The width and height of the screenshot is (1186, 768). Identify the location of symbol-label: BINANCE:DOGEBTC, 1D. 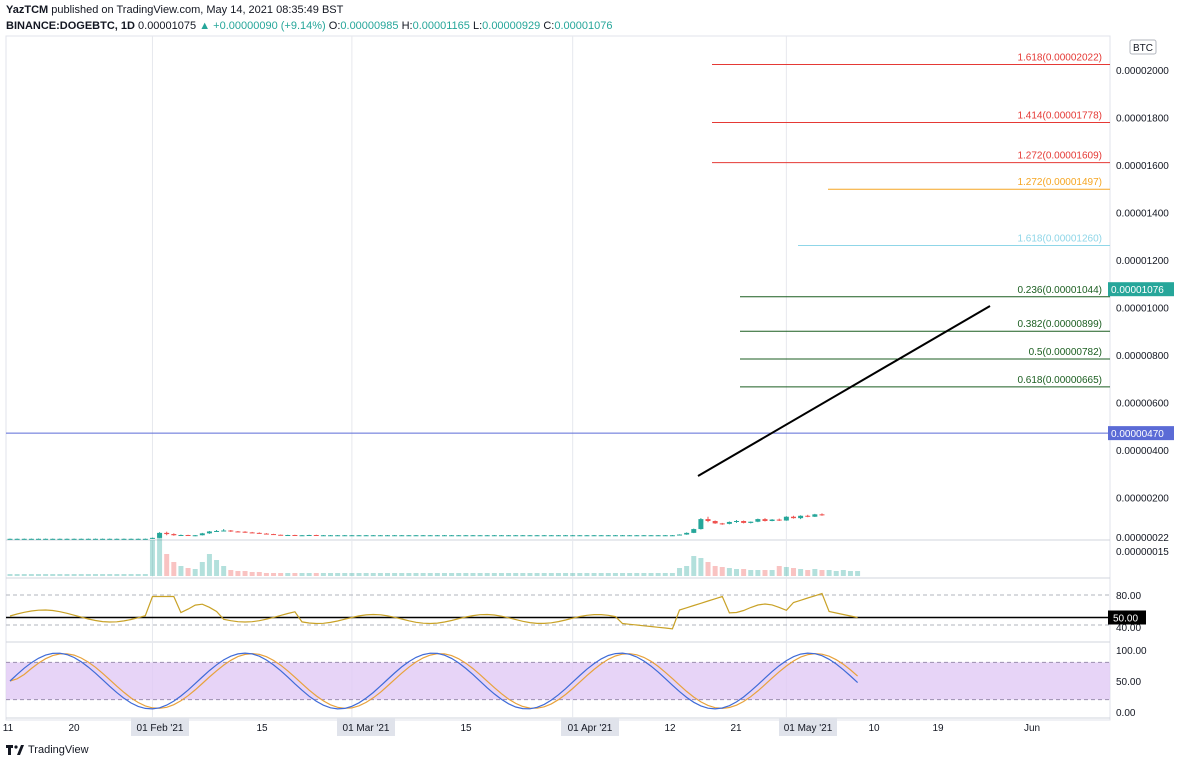
(70, 26).